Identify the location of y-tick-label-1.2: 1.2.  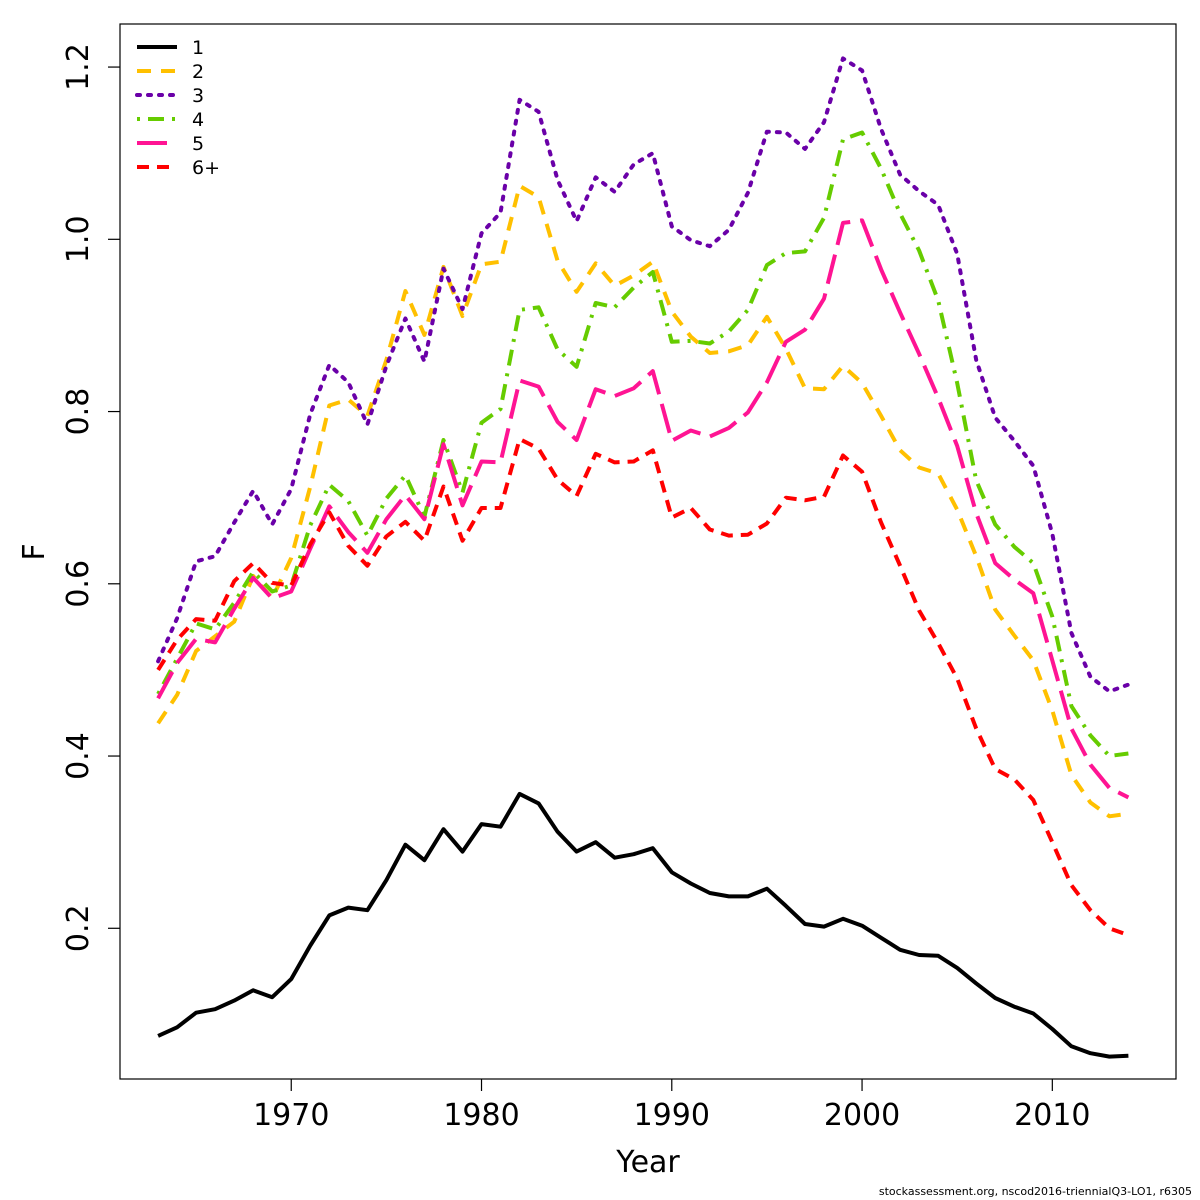
(78, 67).